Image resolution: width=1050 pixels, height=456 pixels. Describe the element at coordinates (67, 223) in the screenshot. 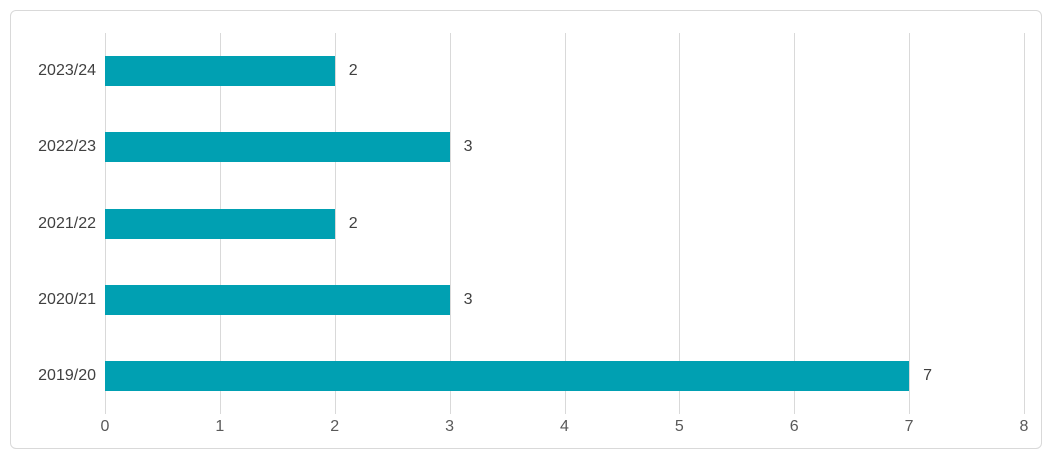

I see `category-label-2021-22: 2021/22` at that location.